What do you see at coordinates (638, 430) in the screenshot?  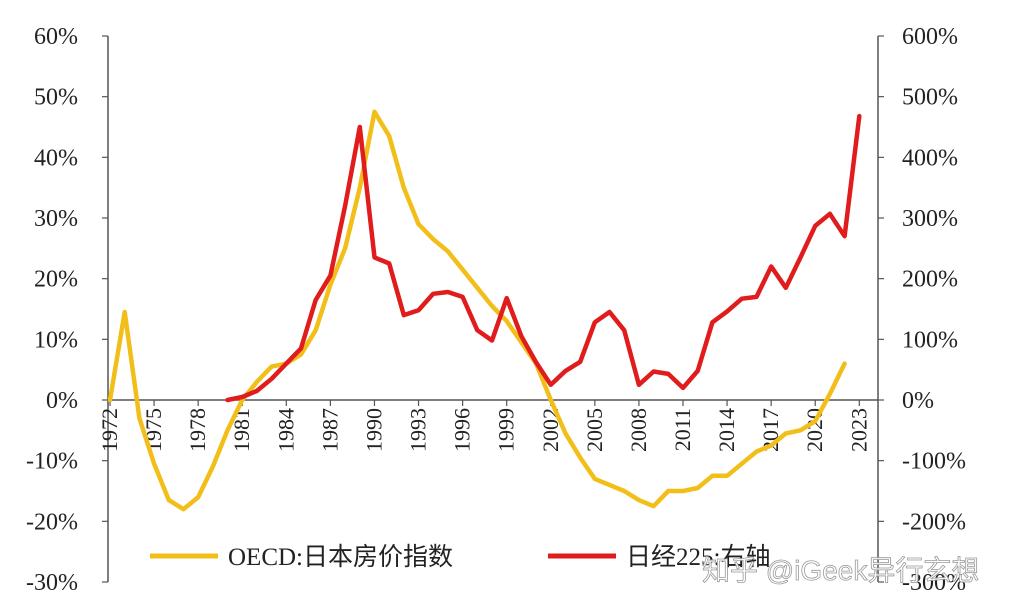 I see `x-tick-label: 2008` at bounding box center [638, 430].